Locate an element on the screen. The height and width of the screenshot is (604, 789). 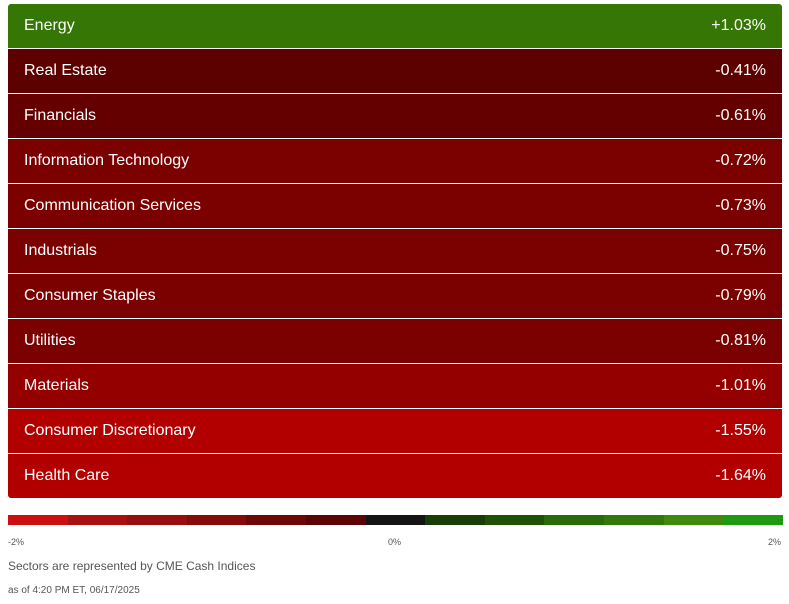
sector-row: Health Care -1.64% is located at coordinates (395, 476).